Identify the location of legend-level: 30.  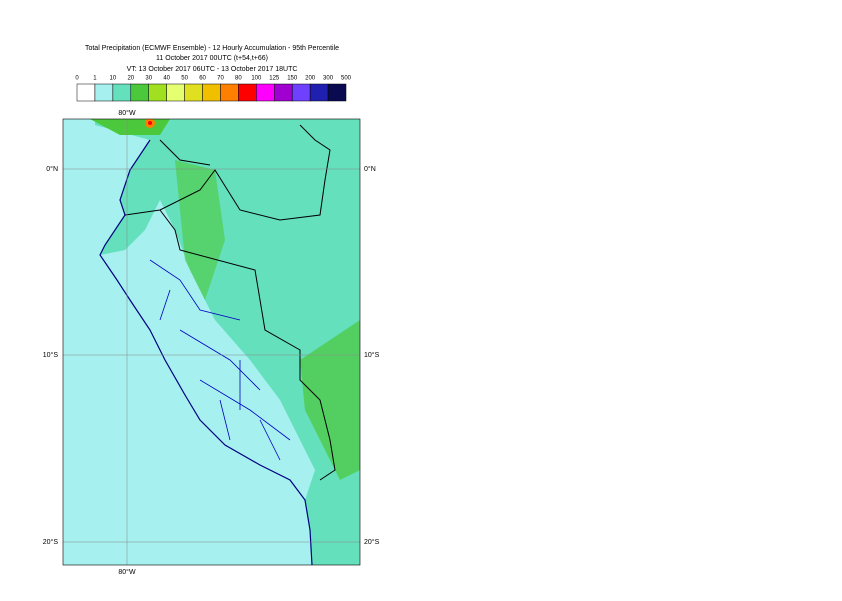
(148, 79).